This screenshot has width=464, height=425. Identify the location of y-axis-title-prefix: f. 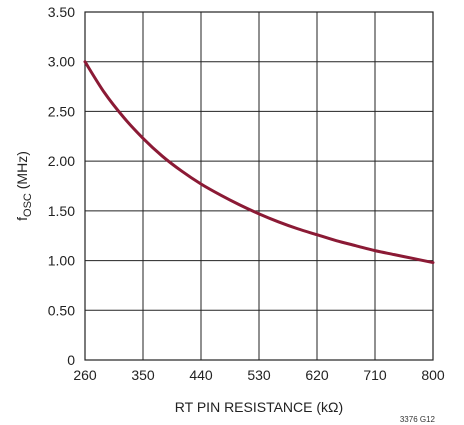
(22, 219).